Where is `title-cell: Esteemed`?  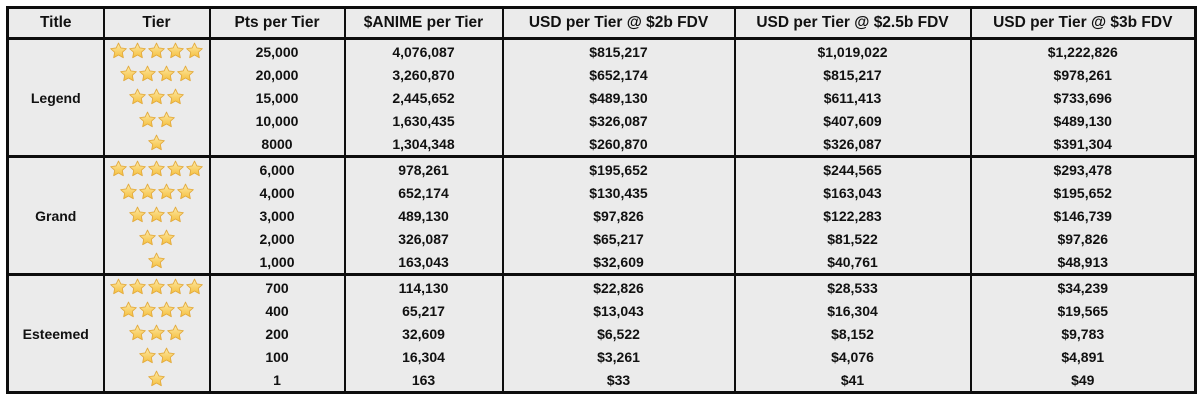
title-cell: Esteemed is located at coordinates (55, 333).